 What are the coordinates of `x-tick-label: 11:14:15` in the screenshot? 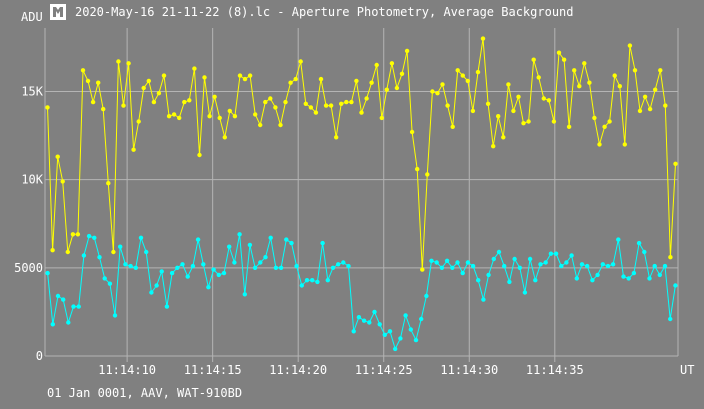 It's located at (213, 370).